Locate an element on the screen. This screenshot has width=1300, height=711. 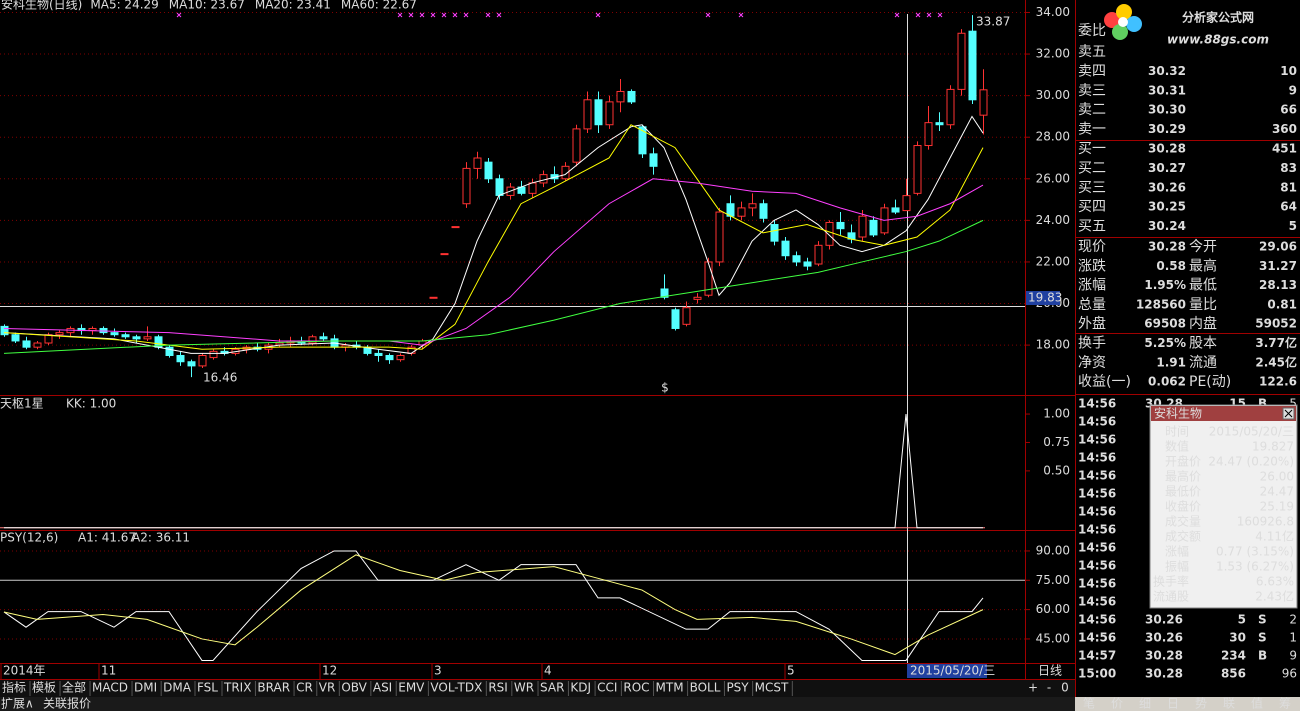
stat-label: 最低 is located at coordinates (1203, 286).